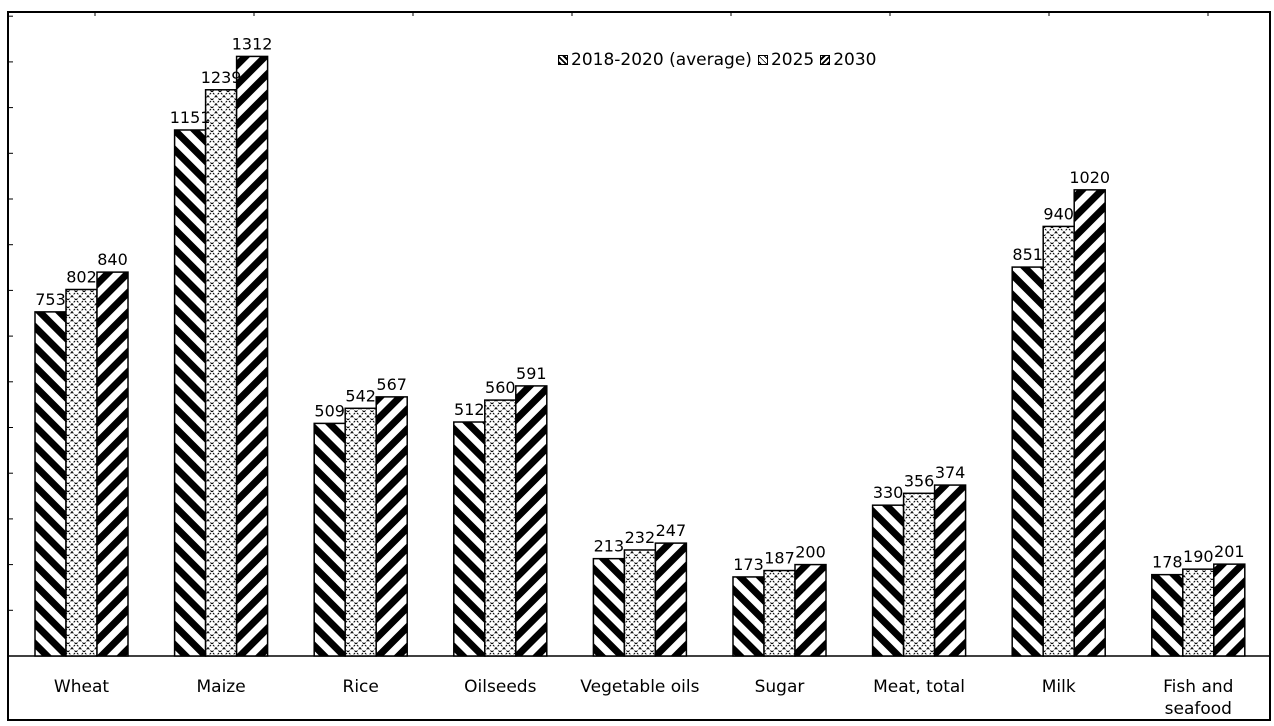  Describe the element at coordinates (855, 60) in the screenshot. I see `legend-label: 2030` at that location.